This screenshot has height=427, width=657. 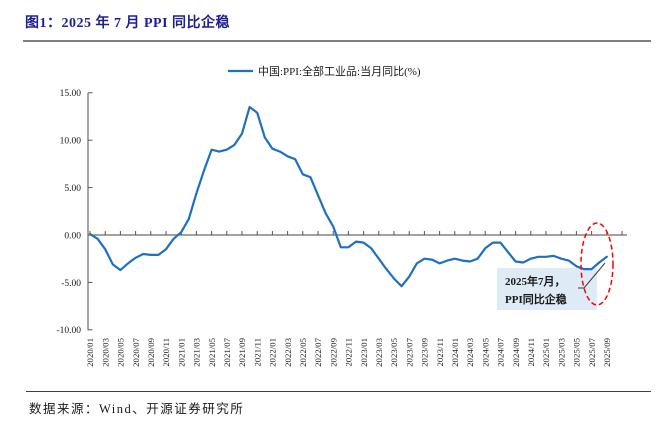 I want to click on footer-rule, so click(x=338, y=392).